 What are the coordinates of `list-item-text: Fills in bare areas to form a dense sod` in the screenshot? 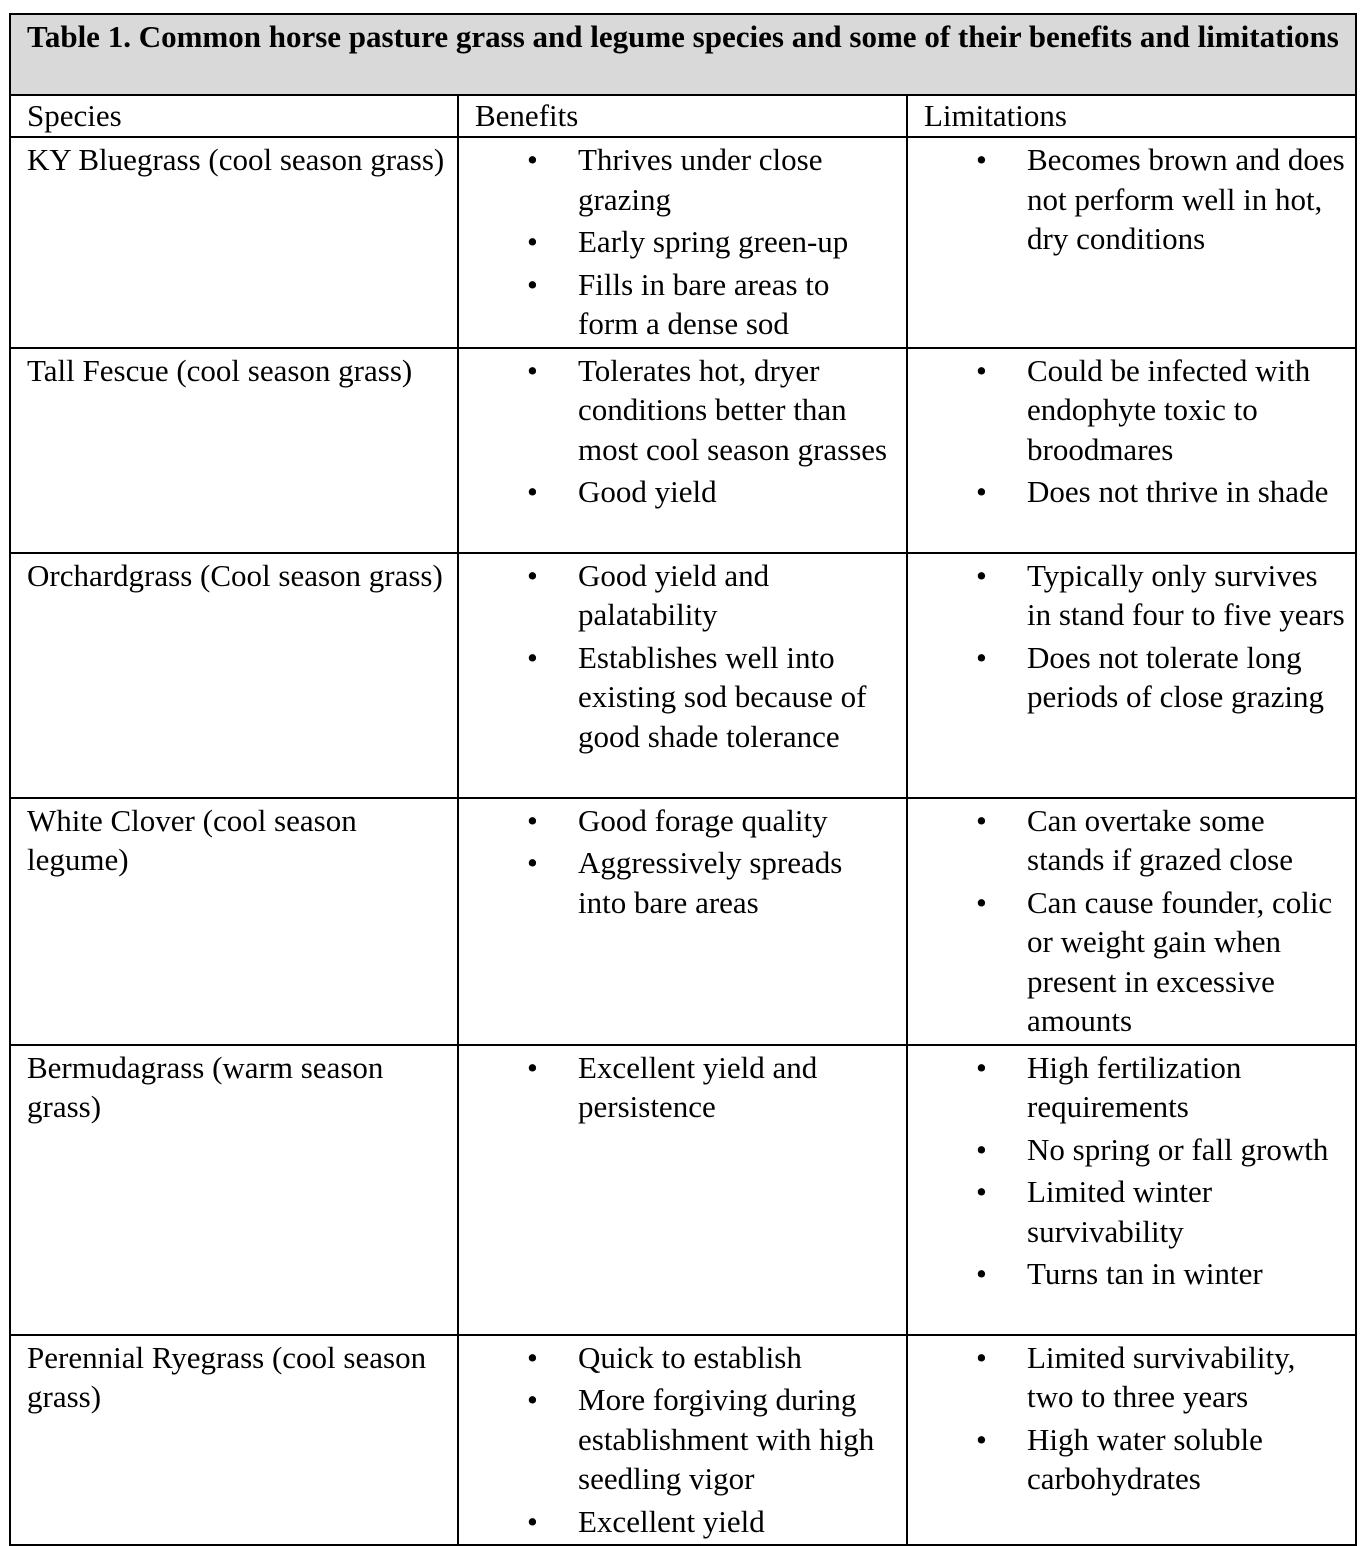 It's located at (704, 304).